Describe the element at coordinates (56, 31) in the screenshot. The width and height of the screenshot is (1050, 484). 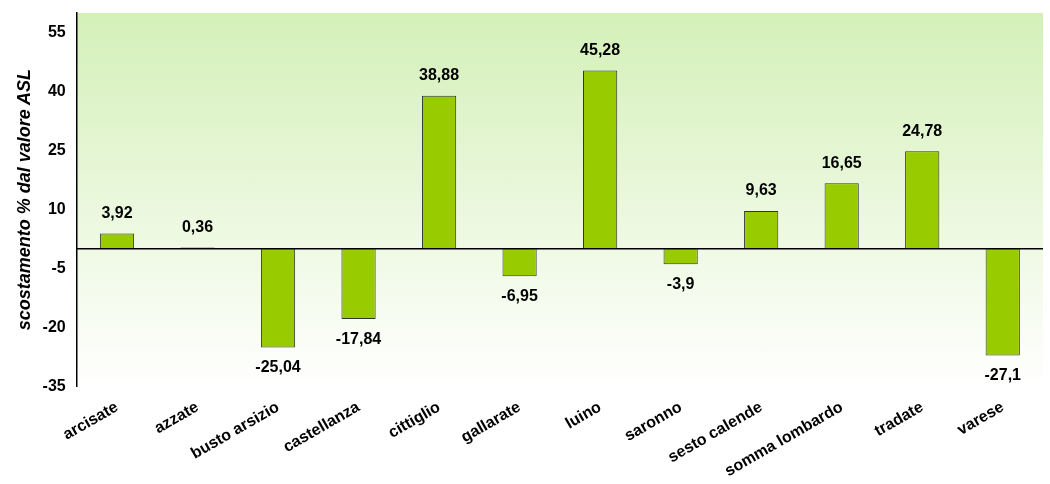
I see `y-tick-label: 55` at that location.